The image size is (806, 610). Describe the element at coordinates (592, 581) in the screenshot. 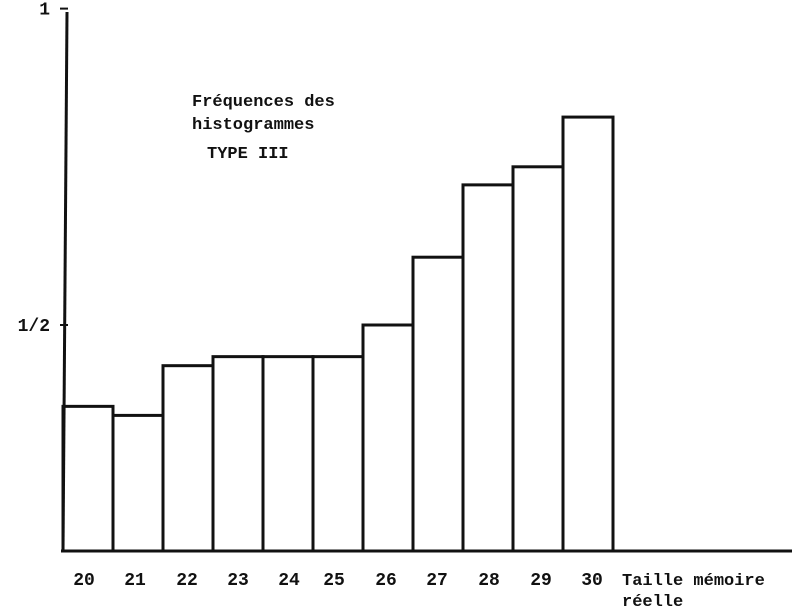

I see `x-tick-label: 30` at that location.